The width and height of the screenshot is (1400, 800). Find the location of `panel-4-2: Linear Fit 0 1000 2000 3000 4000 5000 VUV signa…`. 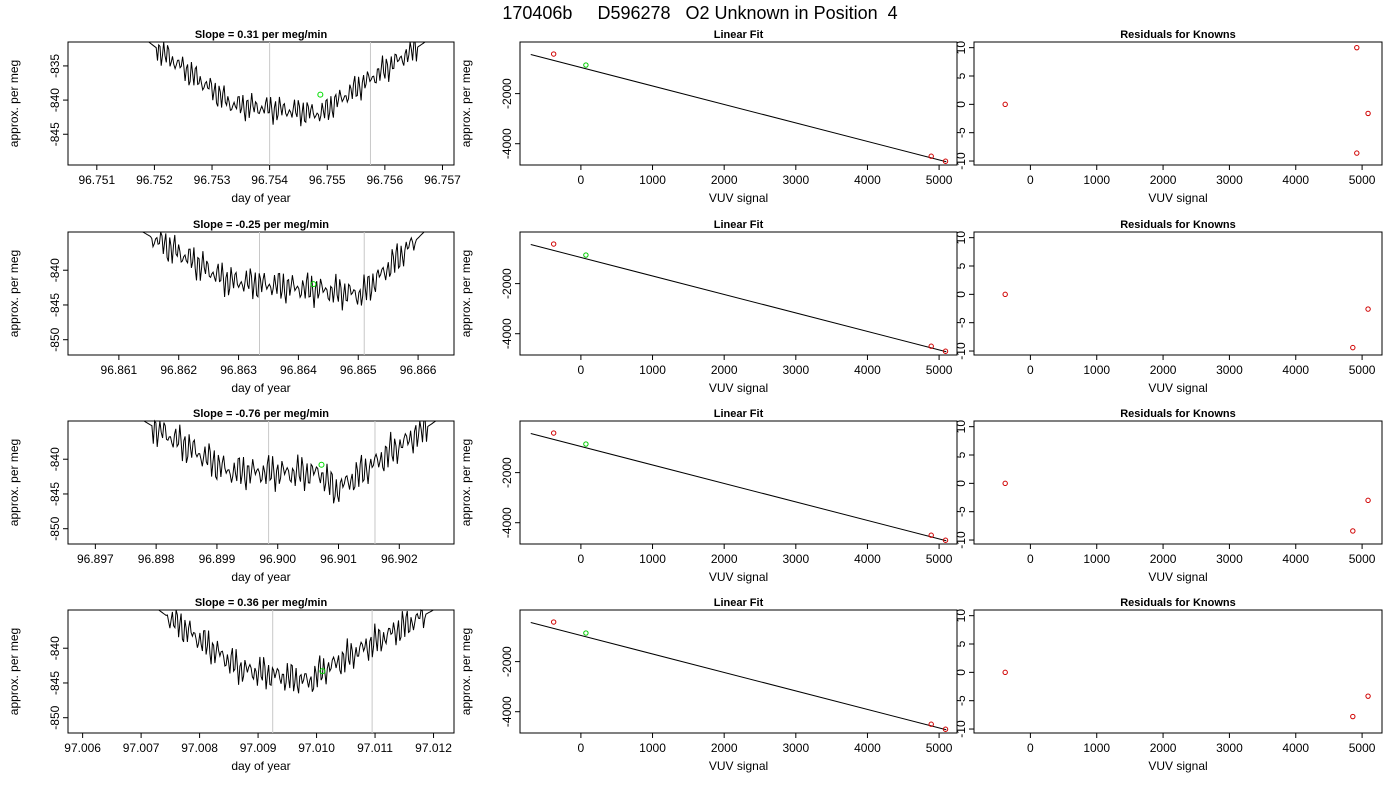

panel-4-2: Linear Fit 0 1000 2000 3000 4000 5000 VUV signa… is located at coordinates (708, 685).